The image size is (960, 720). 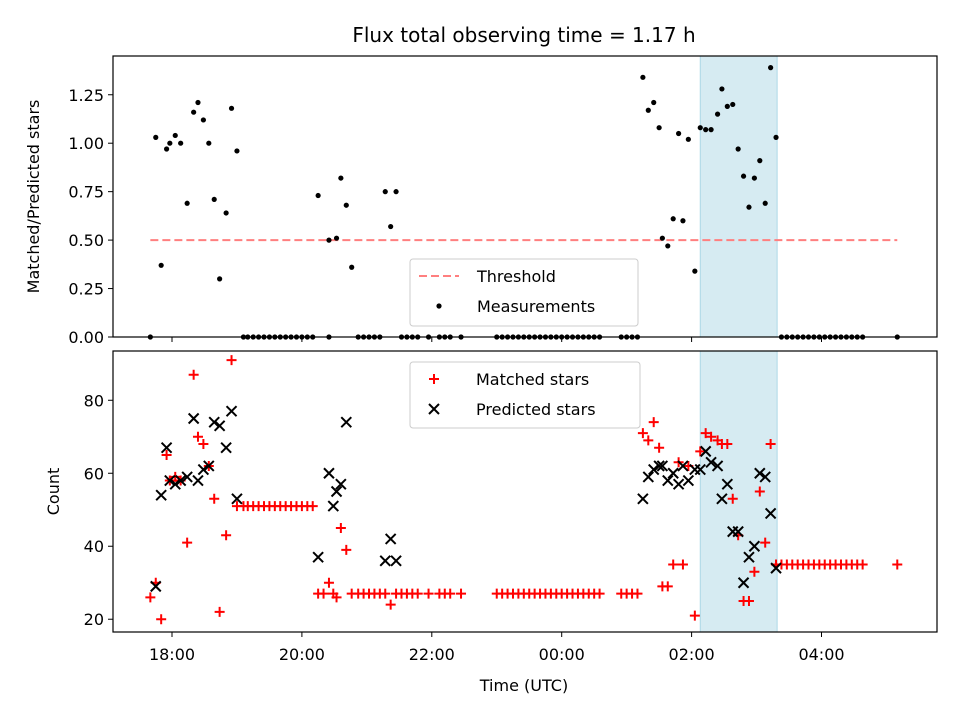 I want to click on legend: Matched stars Predicted stars, so click(x=525, y=395).